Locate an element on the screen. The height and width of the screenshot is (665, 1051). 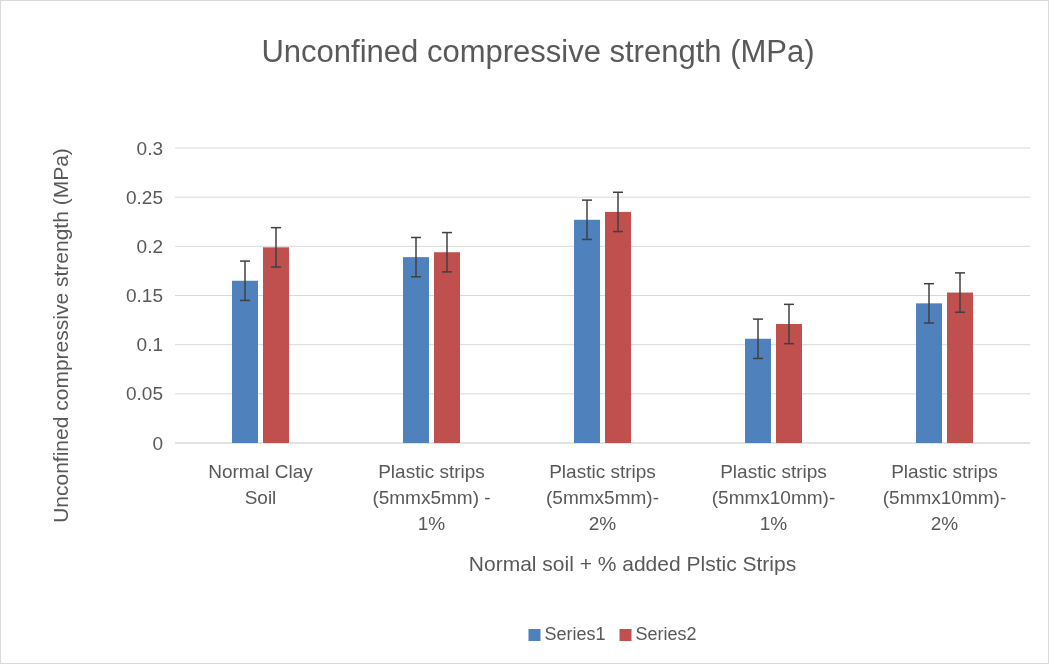
y-tick-label: 0.25 is located at coordinates (144, 197).